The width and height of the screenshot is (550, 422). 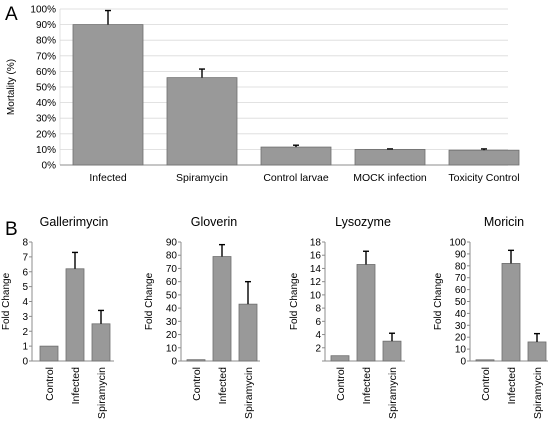 What do you see at coordinates (46, 150) in the screenshot?
I see `y-tick-label: 10%` at bounding box center [46, 150].